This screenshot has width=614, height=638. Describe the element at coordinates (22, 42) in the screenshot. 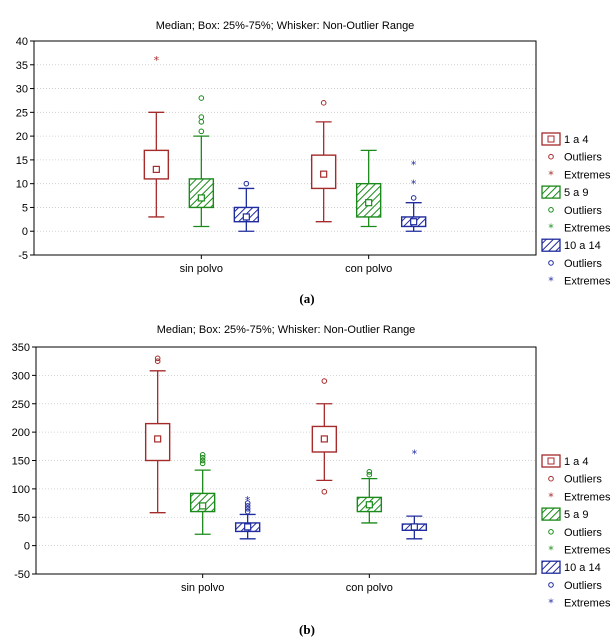

I see `y-tick-label: 40` at that location.